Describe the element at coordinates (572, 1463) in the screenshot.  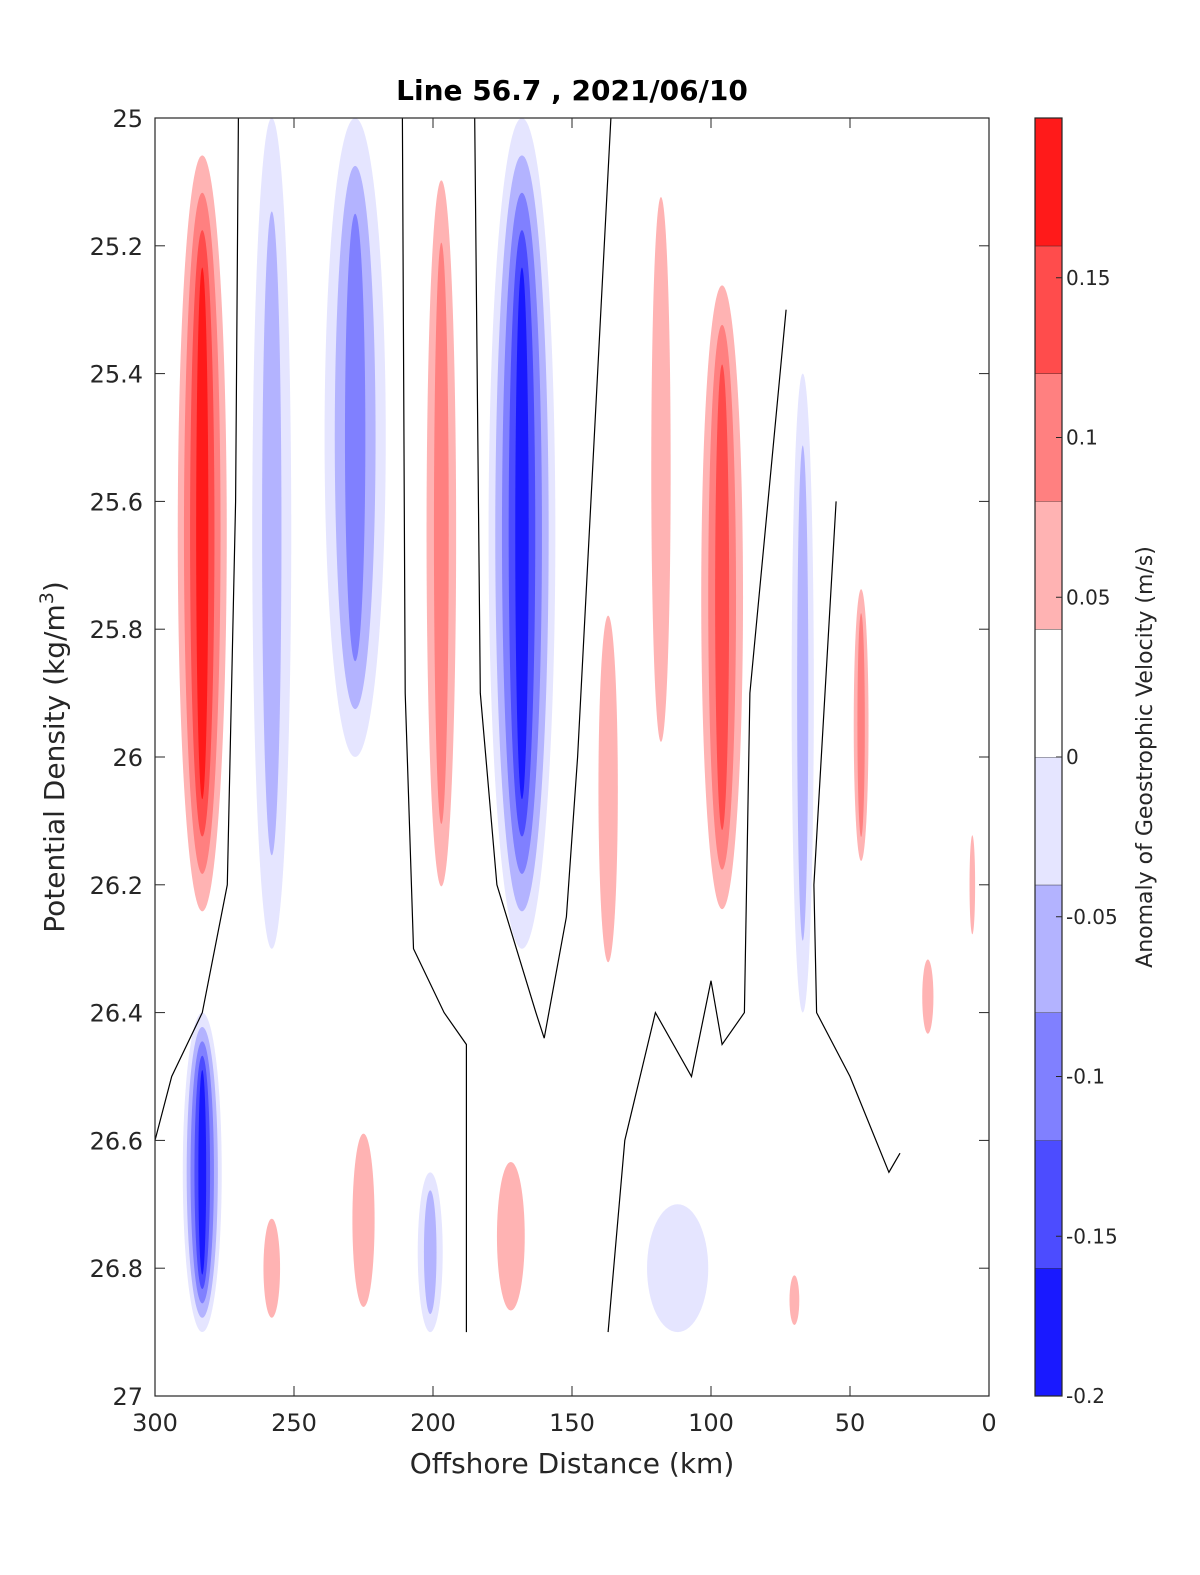
I see `x-axis-label: Offshore Distance (km)` at that location.